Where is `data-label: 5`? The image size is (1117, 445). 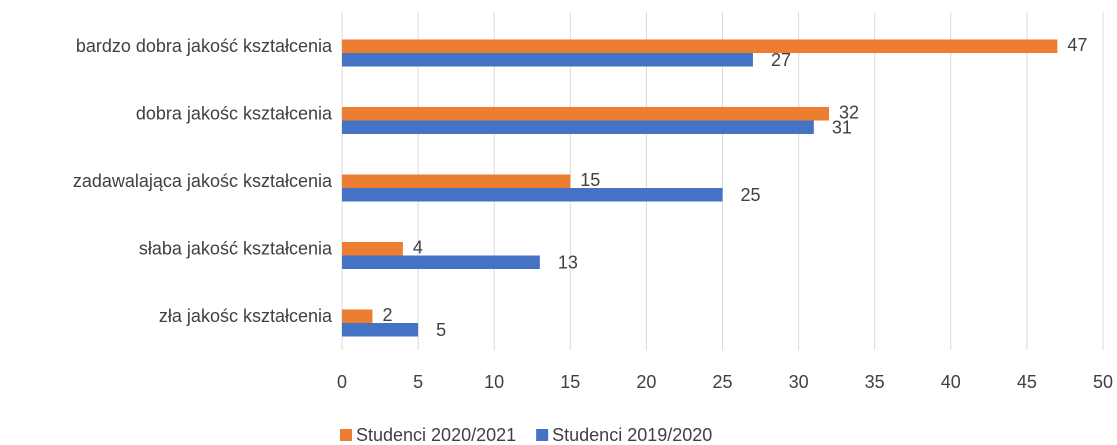 data-label: 5 is located at coordinates (441, 330).